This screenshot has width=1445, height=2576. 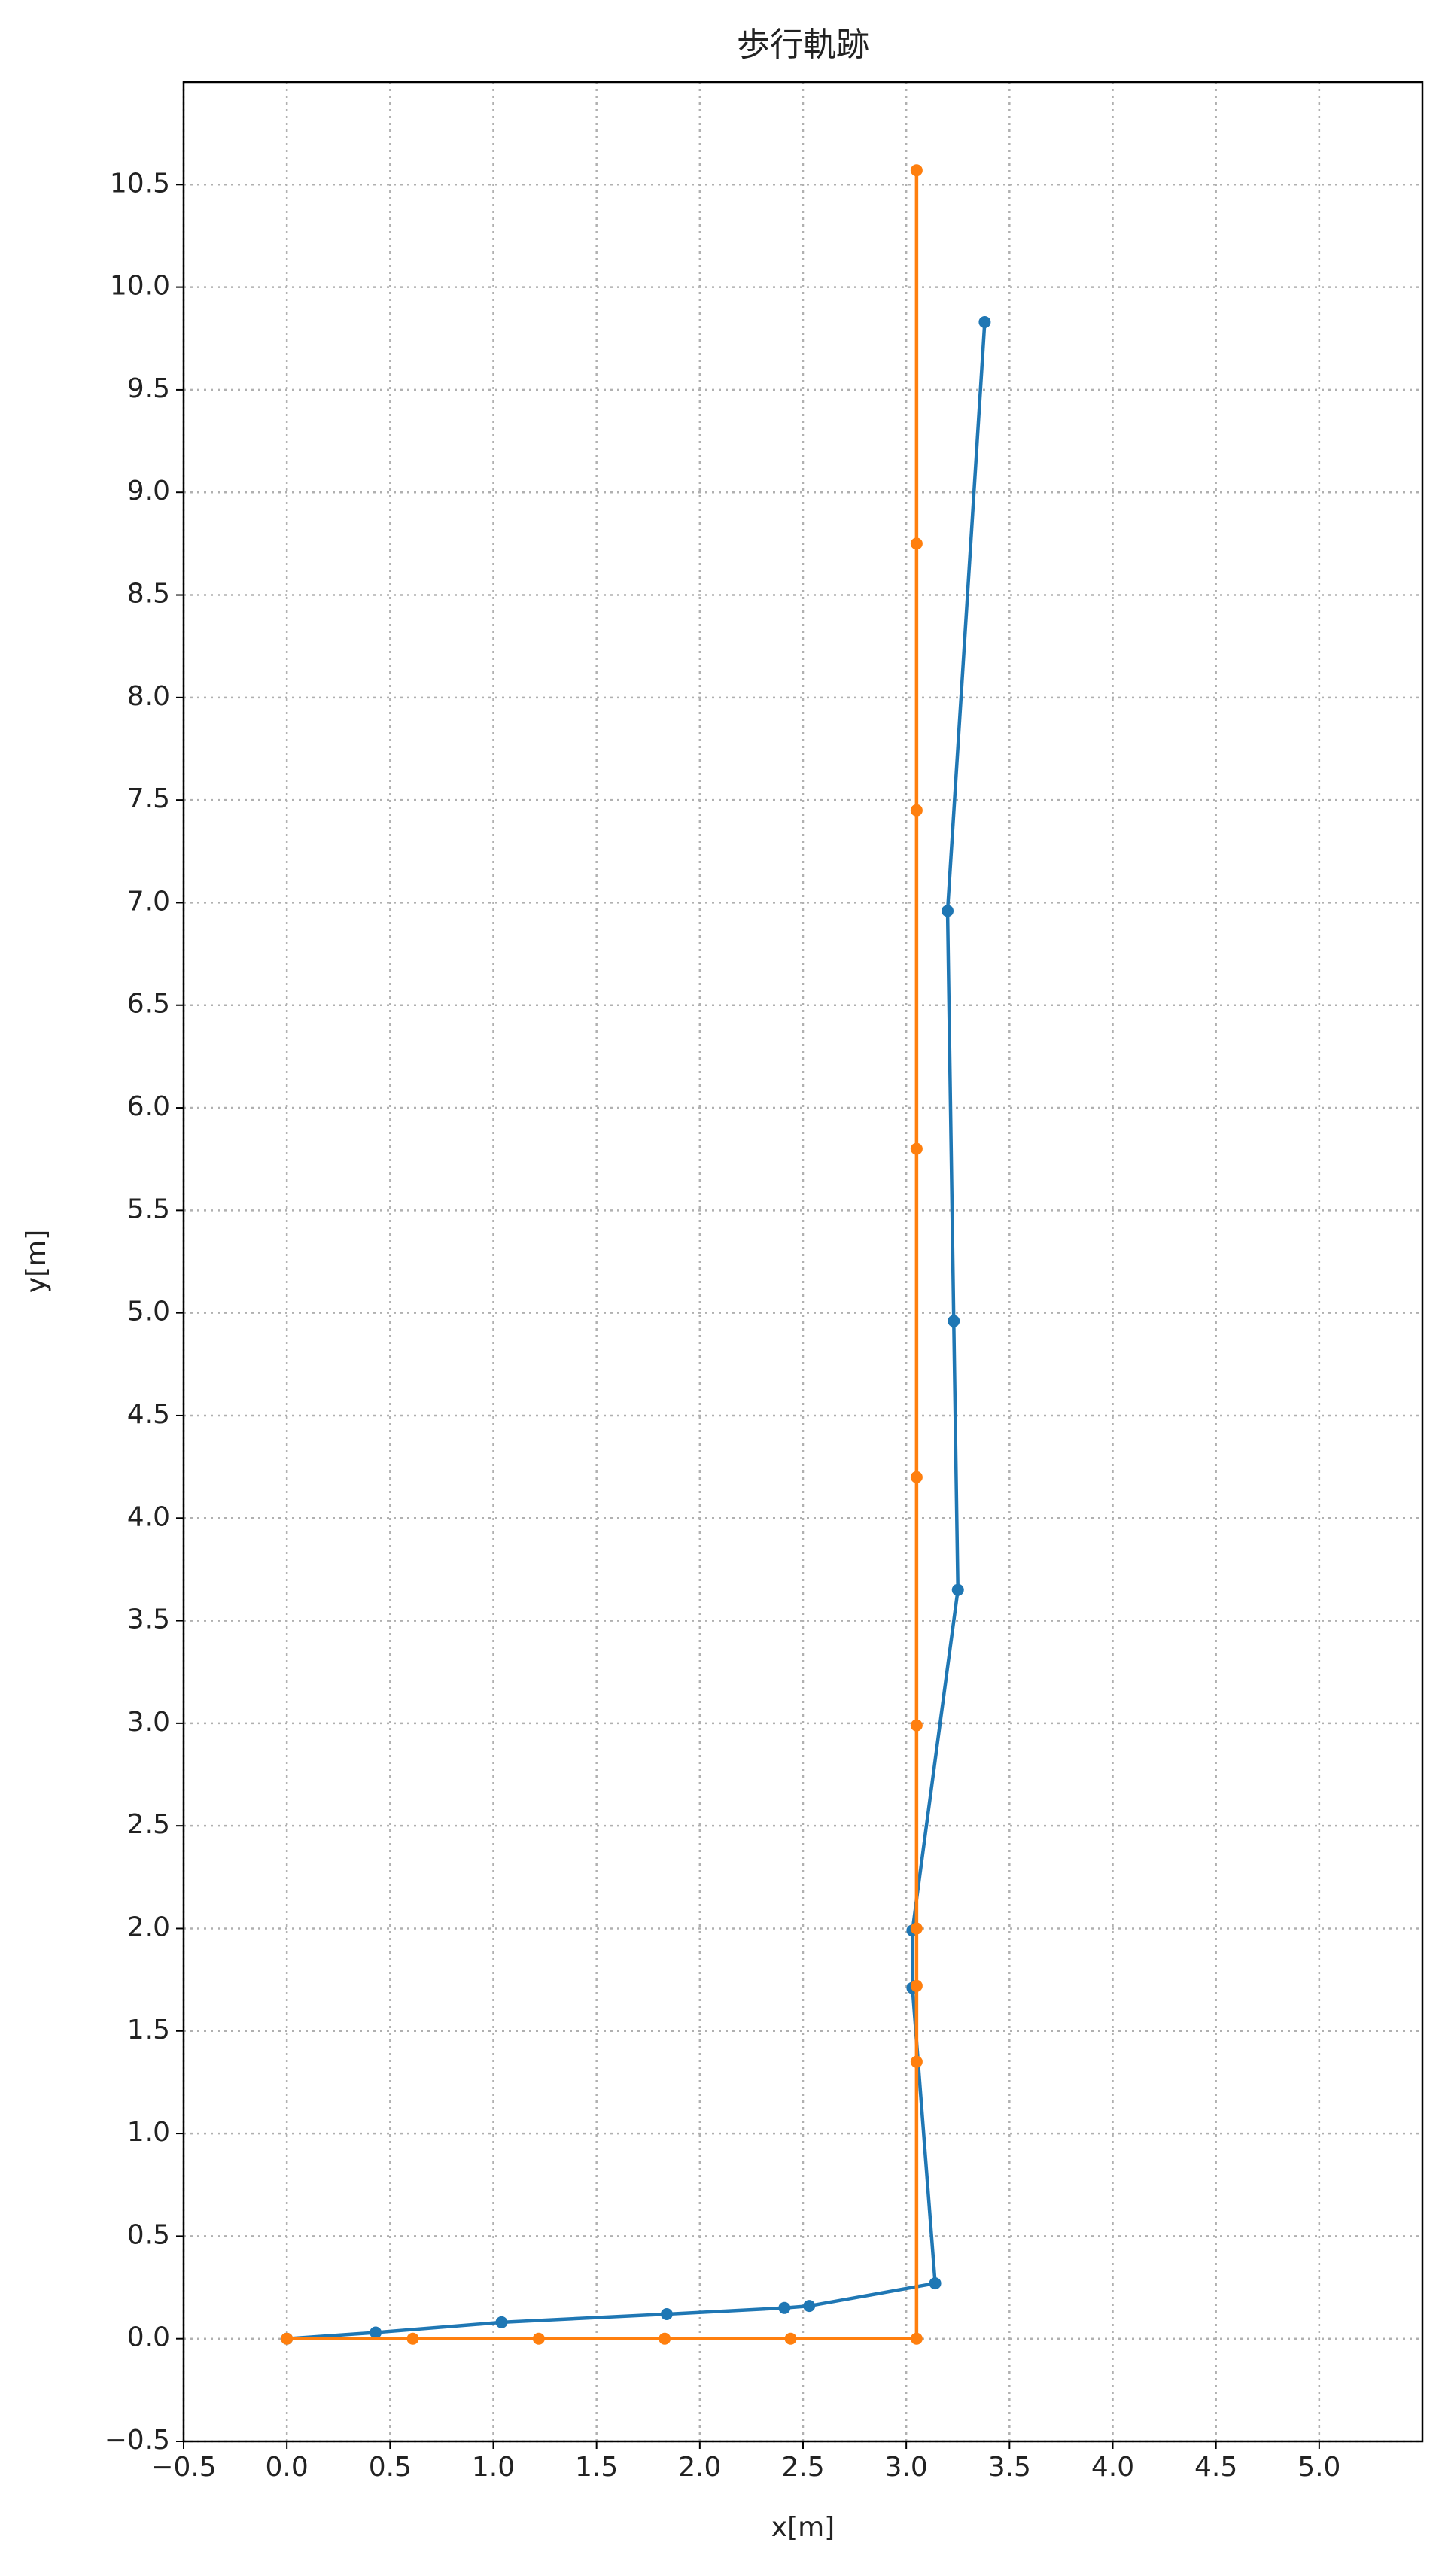 I want to click on y-tick-label: 5.5, so click(x=148, y=1209).